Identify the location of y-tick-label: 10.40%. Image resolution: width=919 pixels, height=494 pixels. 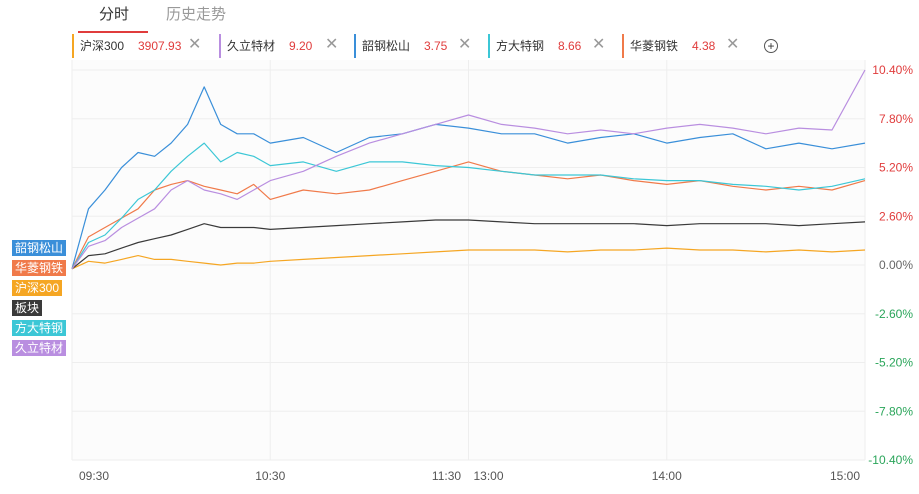
(892, 70).